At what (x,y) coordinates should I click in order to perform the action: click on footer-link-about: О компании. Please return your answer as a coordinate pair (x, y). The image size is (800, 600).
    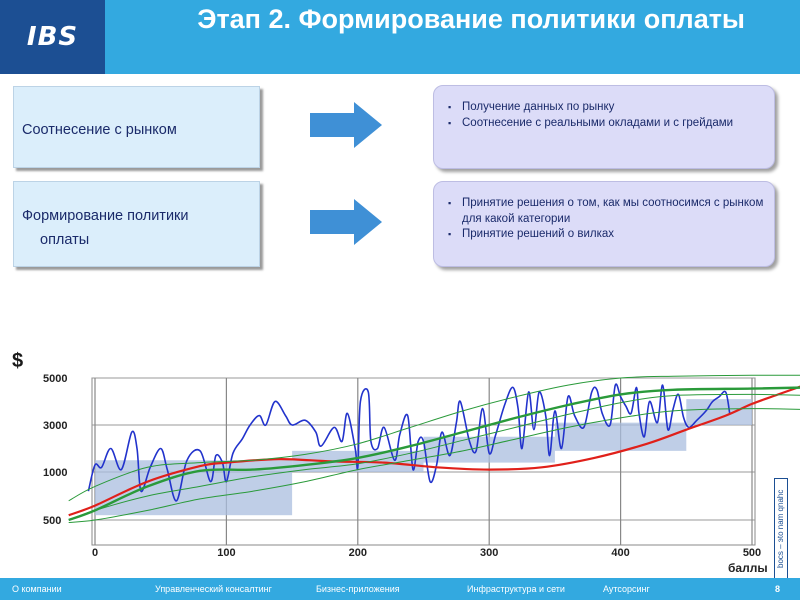
    Looking at the image, I should click on (37, 589).